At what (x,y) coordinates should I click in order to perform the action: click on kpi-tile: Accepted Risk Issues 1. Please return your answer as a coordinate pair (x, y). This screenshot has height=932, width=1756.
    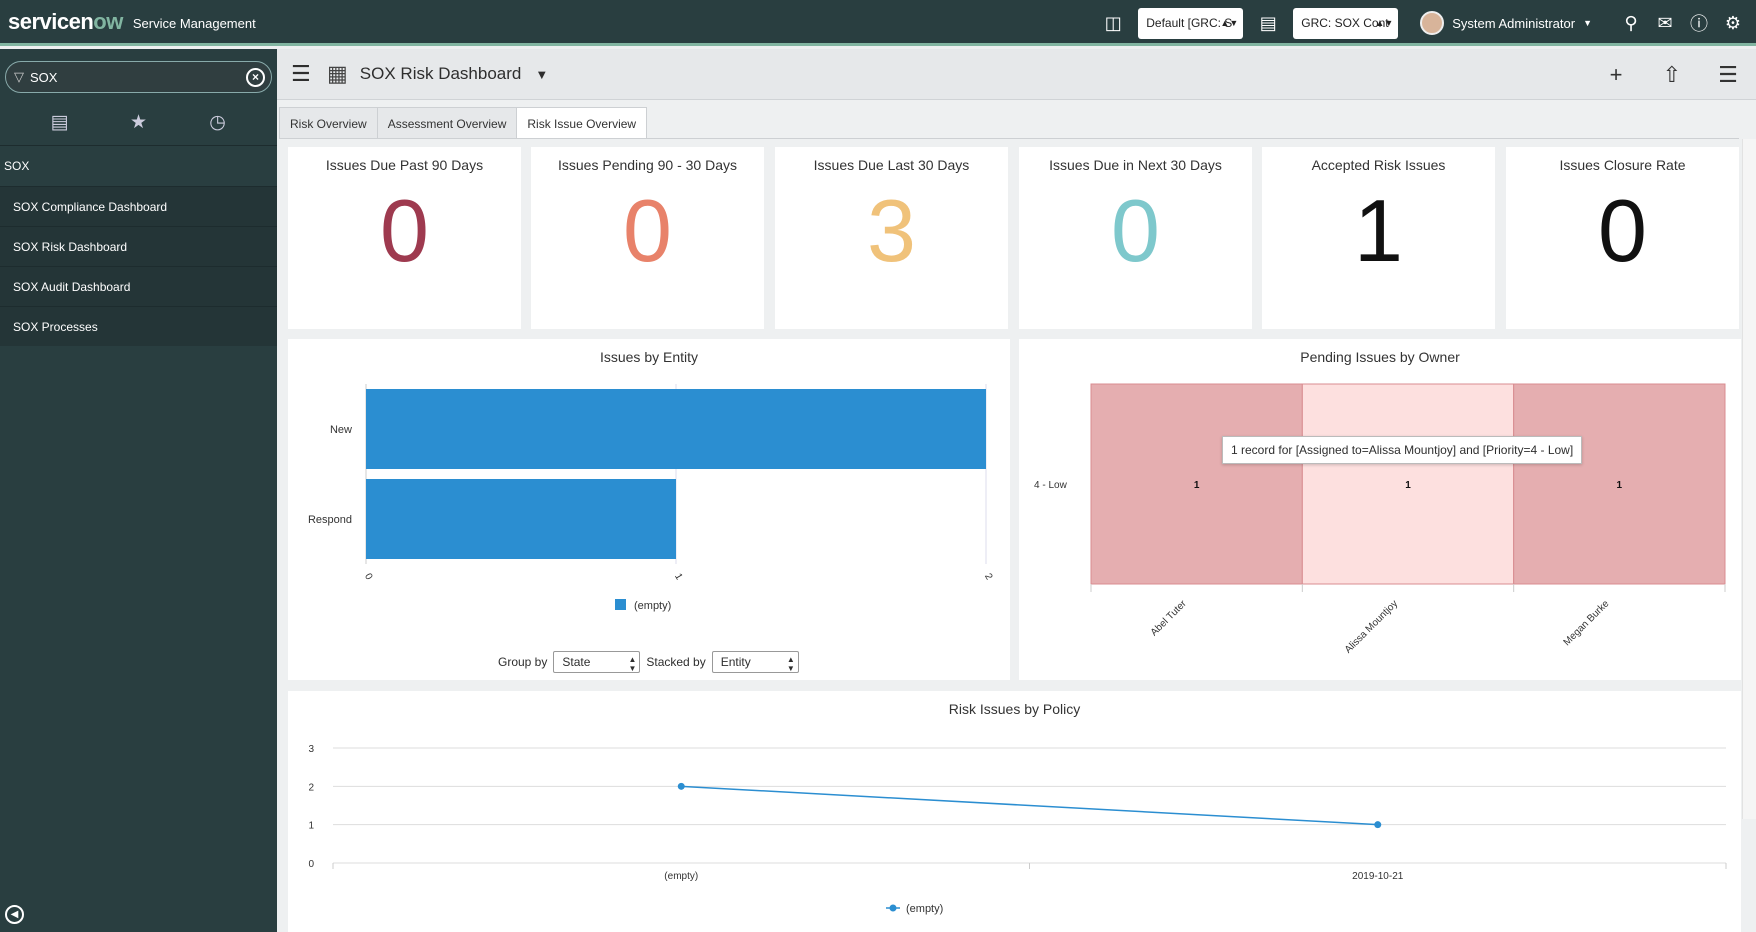
    Looking at the image, I should click on (1378, 238).